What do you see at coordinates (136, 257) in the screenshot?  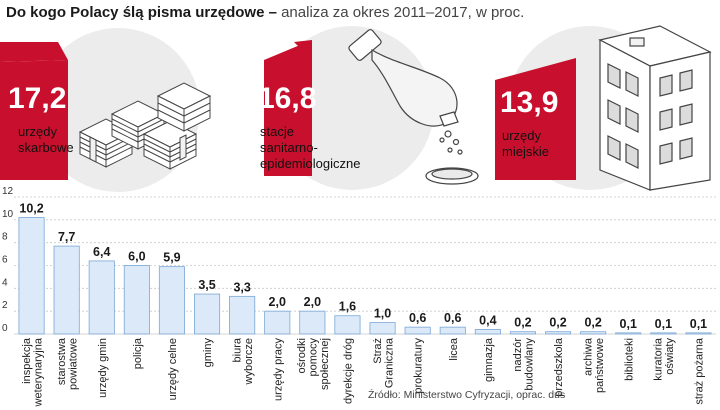 I see `bar-value-label: 6,0` at bounding box center [136, 257].